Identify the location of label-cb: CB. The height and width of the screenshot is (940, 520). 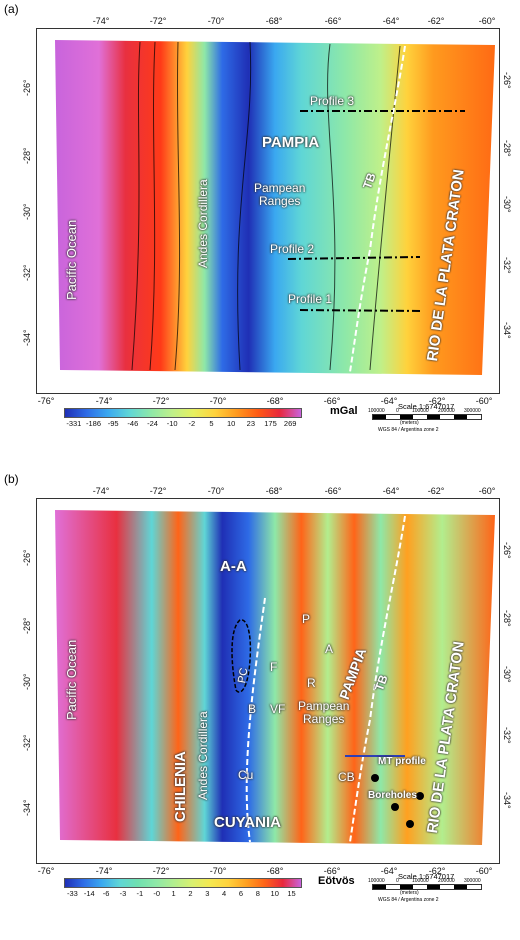
(346, 777).